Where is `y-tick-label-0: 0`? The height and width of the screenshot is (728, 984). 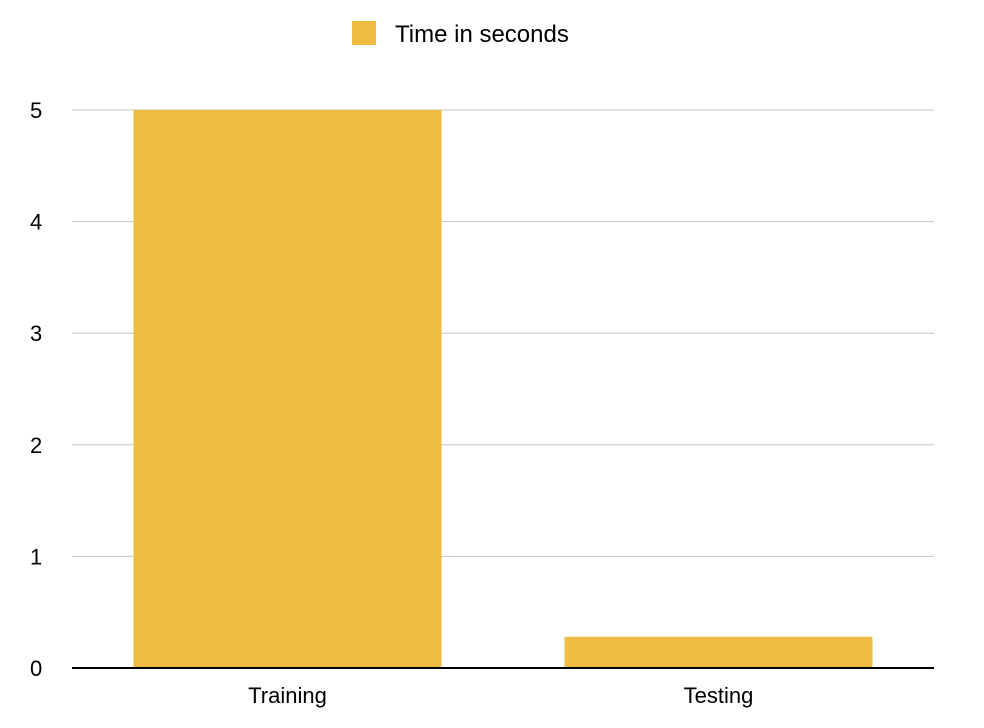 y-tick-label-0: 0 is located at coordinates (36, 668).